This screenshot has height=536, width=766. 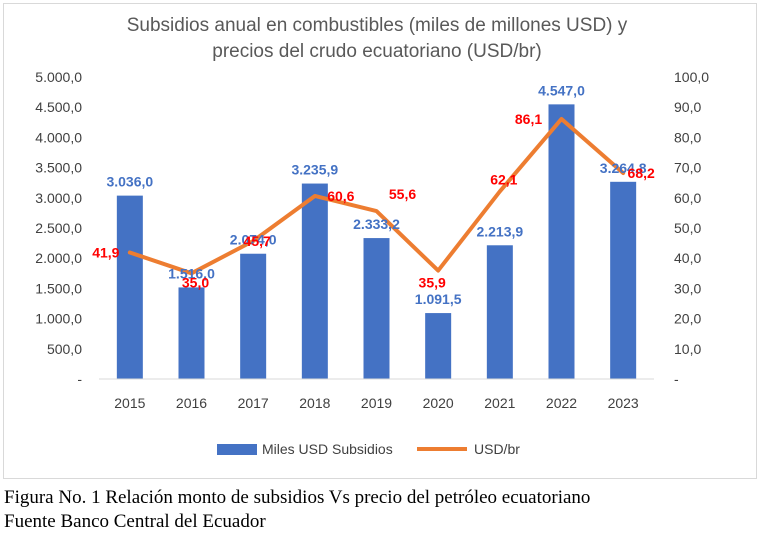 I want to click on right-tick-label: 80,0, so click(x=687, y=137).